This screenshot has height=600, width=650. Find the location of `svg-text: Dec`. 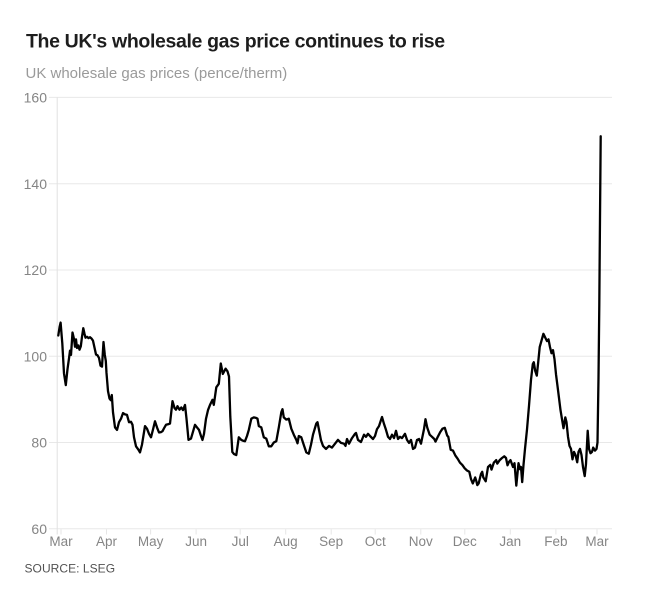

svg-text: Dec is located at coordinates (465, 541).